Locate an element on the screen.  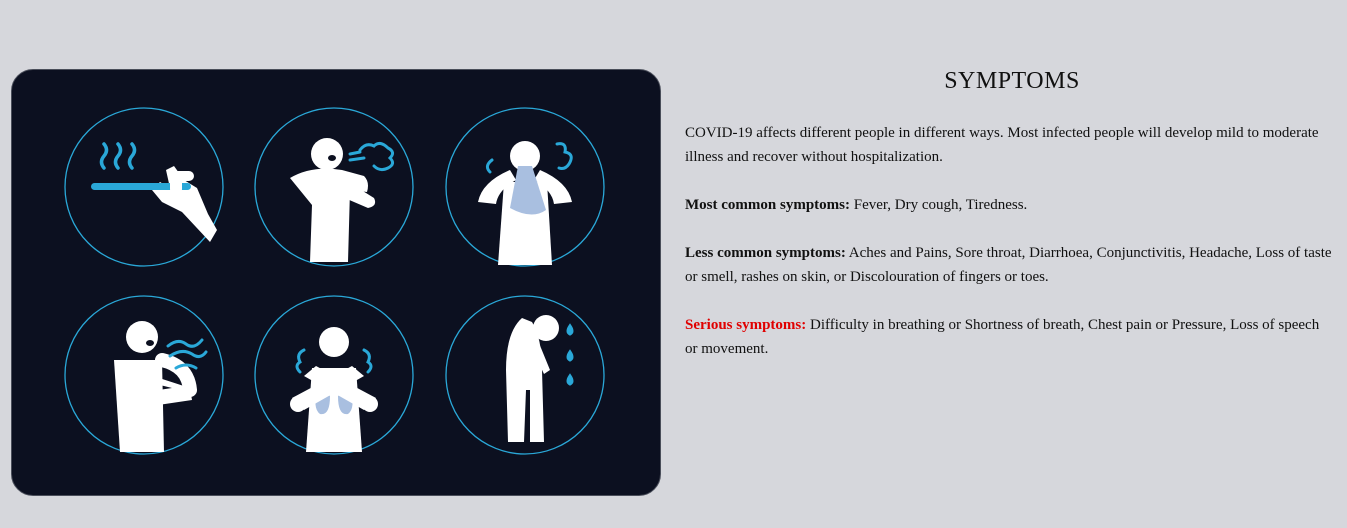
section-title: SYMPTOMS is located at coordinates (1012, 81).